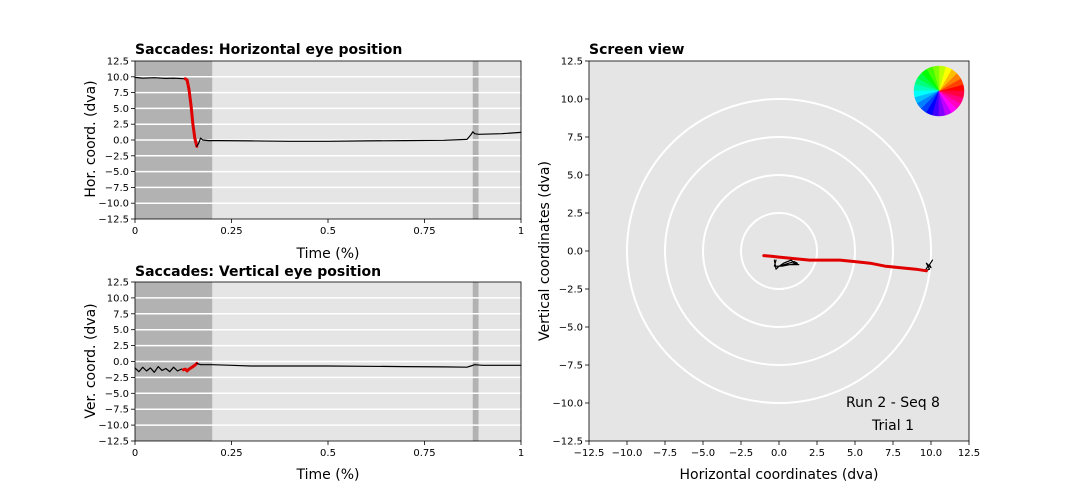 Image resolution: width=1080 pixels, height=504 pixels. I want to click on horizontal-panel-xlabel: Time (%), so click(328, 254).